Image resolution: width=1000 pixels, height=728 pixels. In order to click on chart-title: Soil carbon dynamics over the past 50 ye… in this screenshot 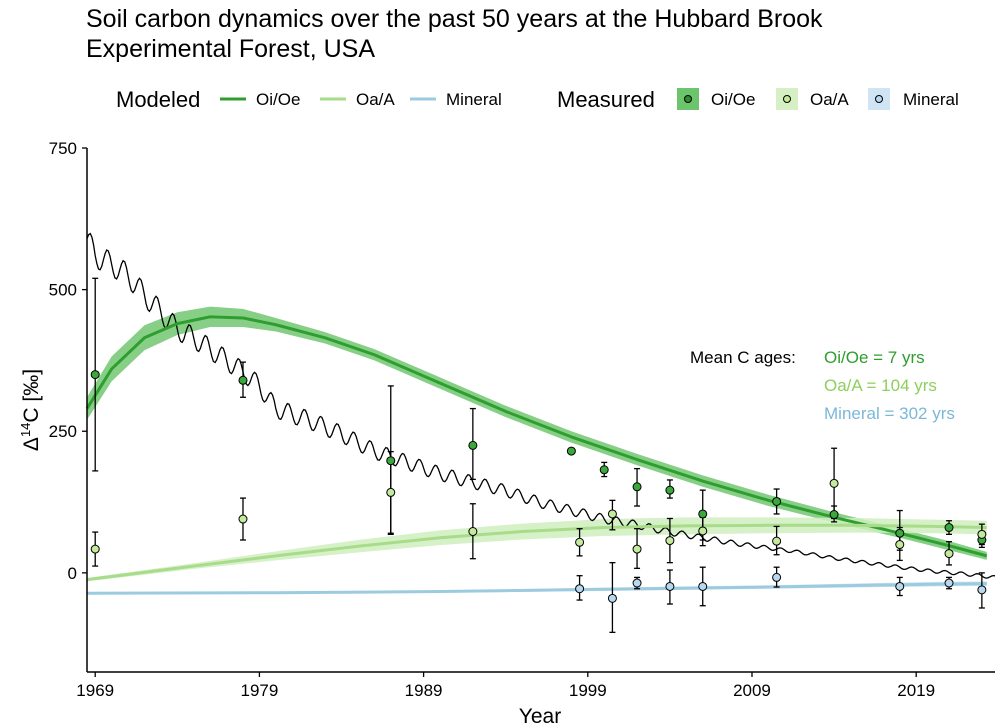, I will do `click(454, 34)`.